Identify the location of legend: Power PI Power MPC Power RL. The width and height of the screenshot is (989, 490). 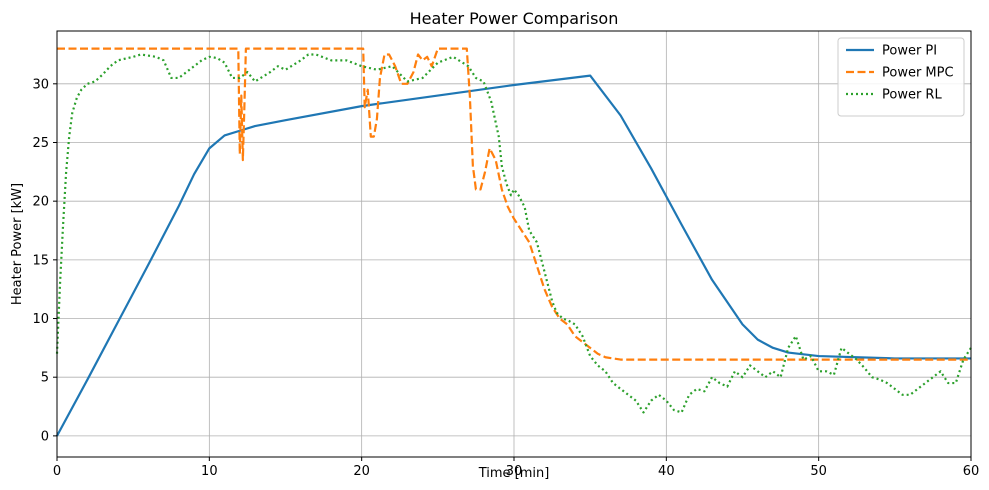
(901, 77).